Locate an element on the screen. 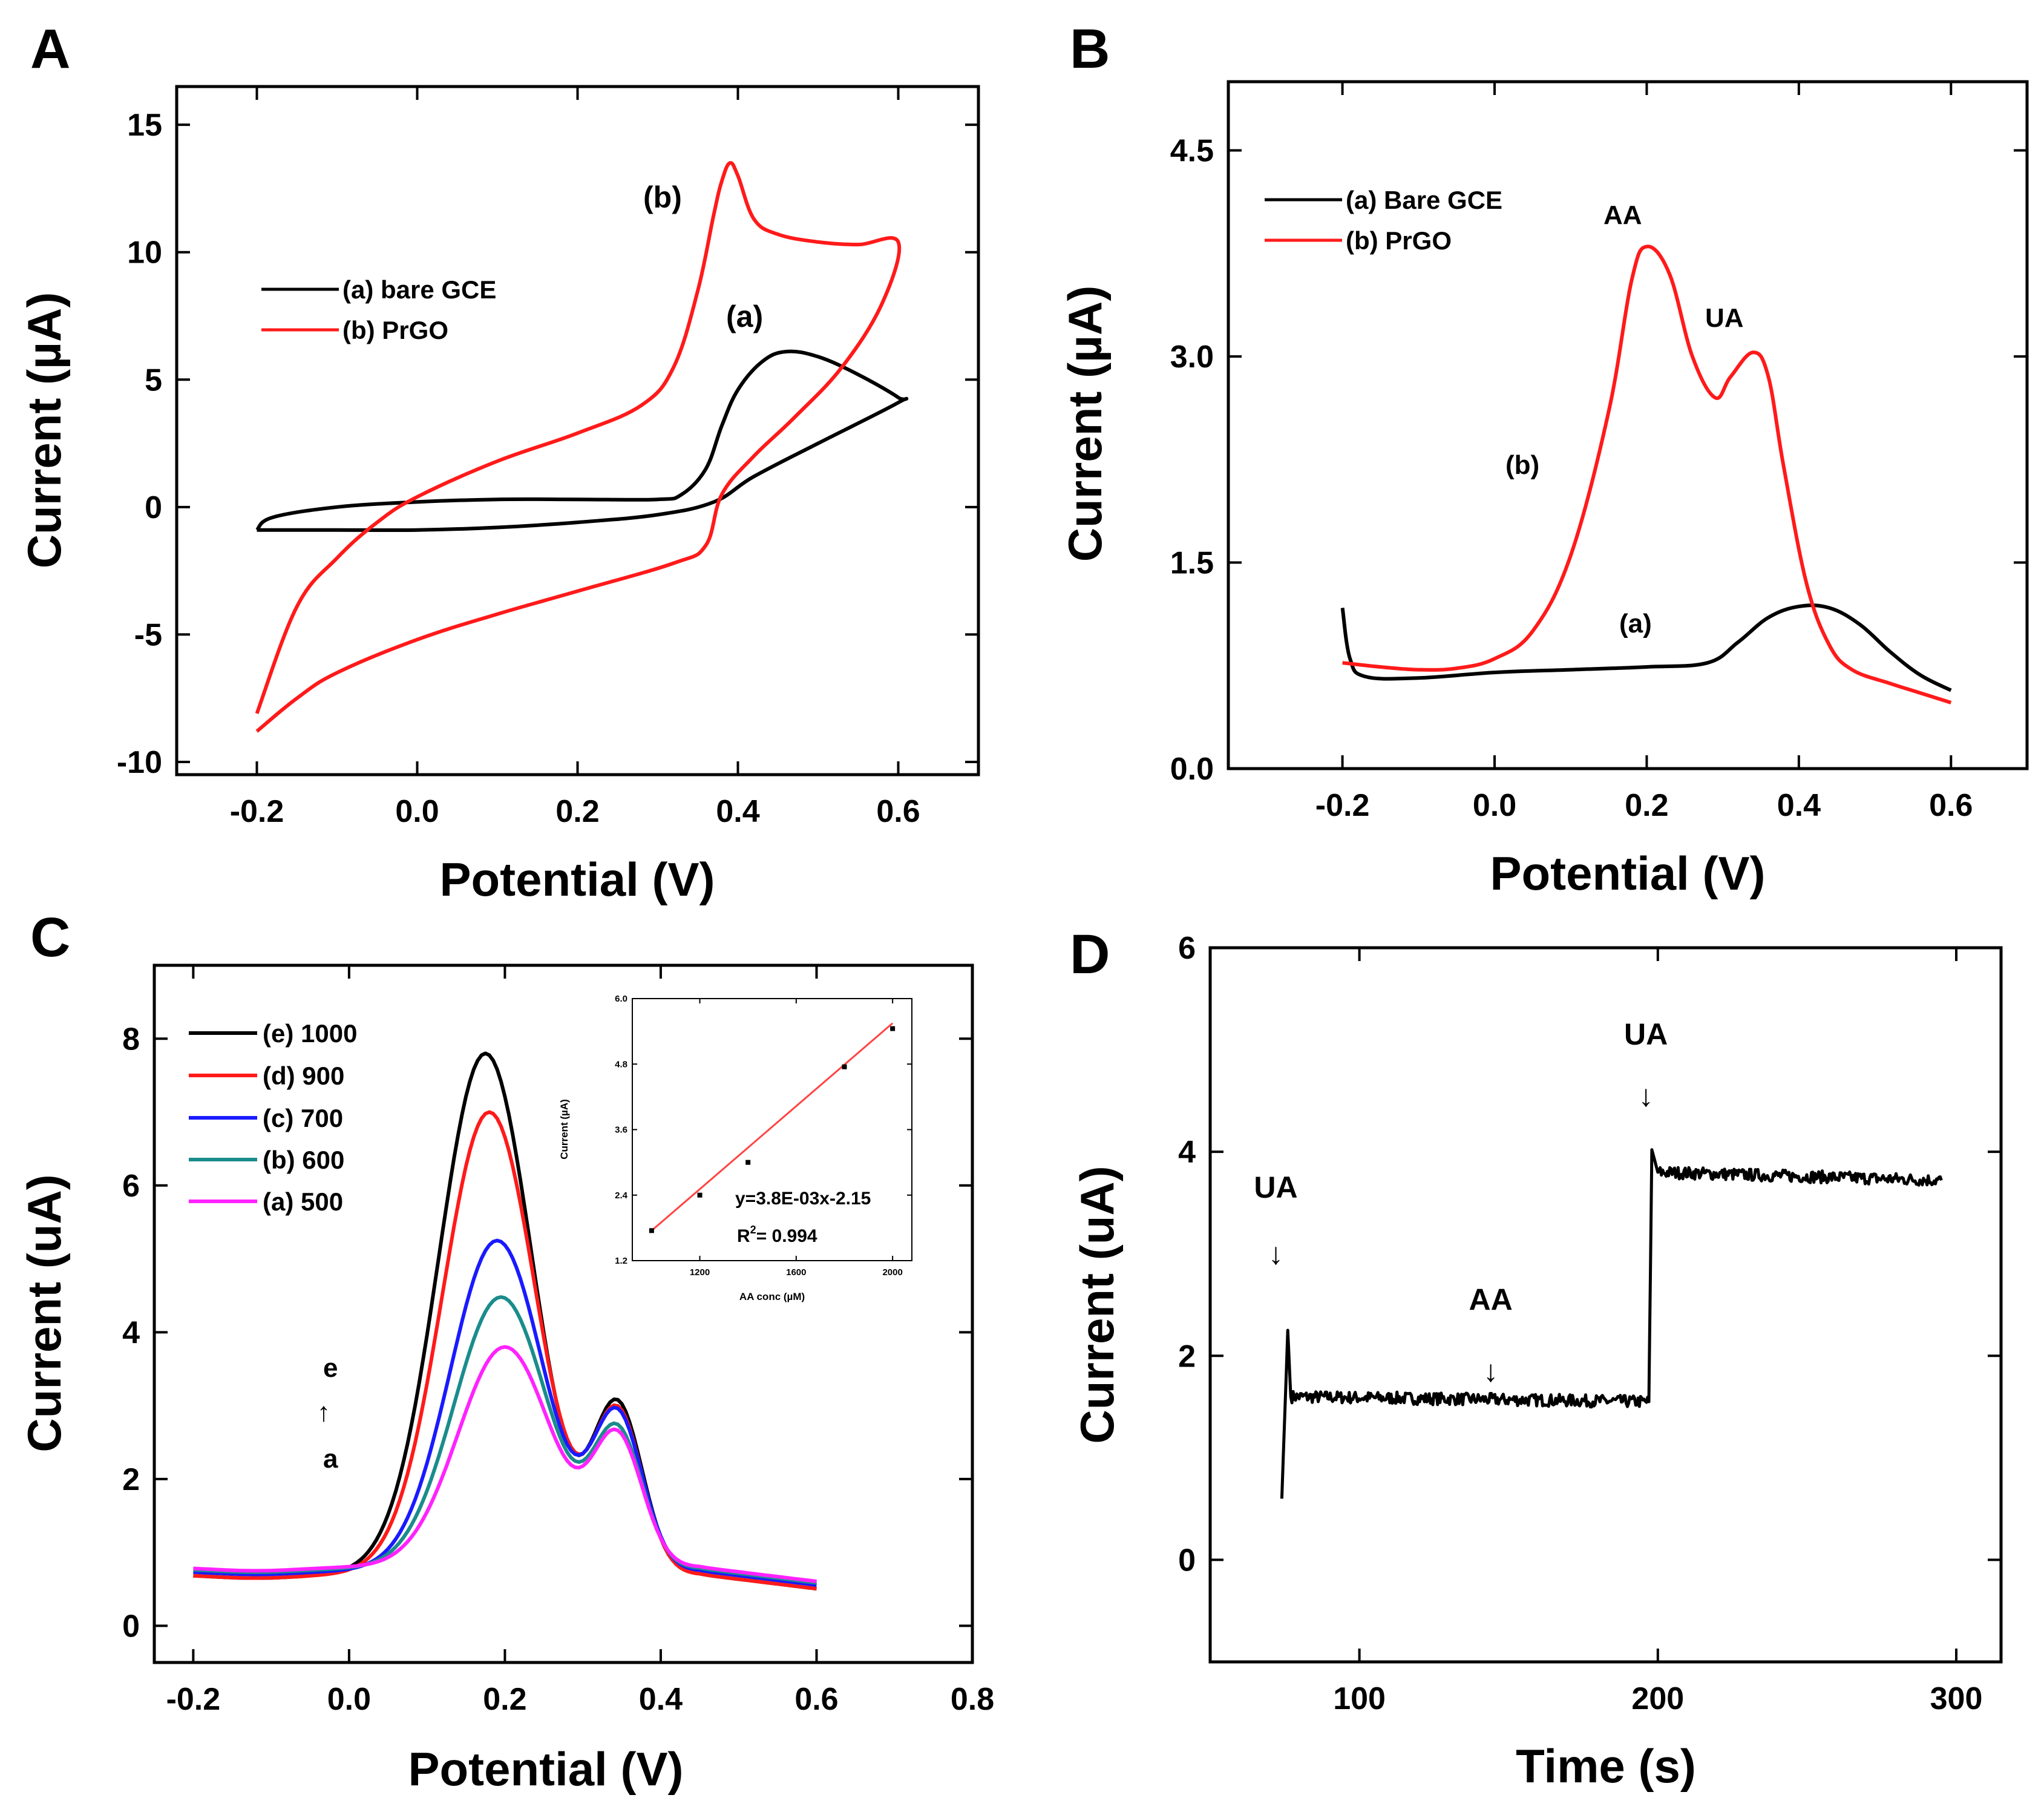  panel-c-label-a: a is located at coordinates (331, 1459).